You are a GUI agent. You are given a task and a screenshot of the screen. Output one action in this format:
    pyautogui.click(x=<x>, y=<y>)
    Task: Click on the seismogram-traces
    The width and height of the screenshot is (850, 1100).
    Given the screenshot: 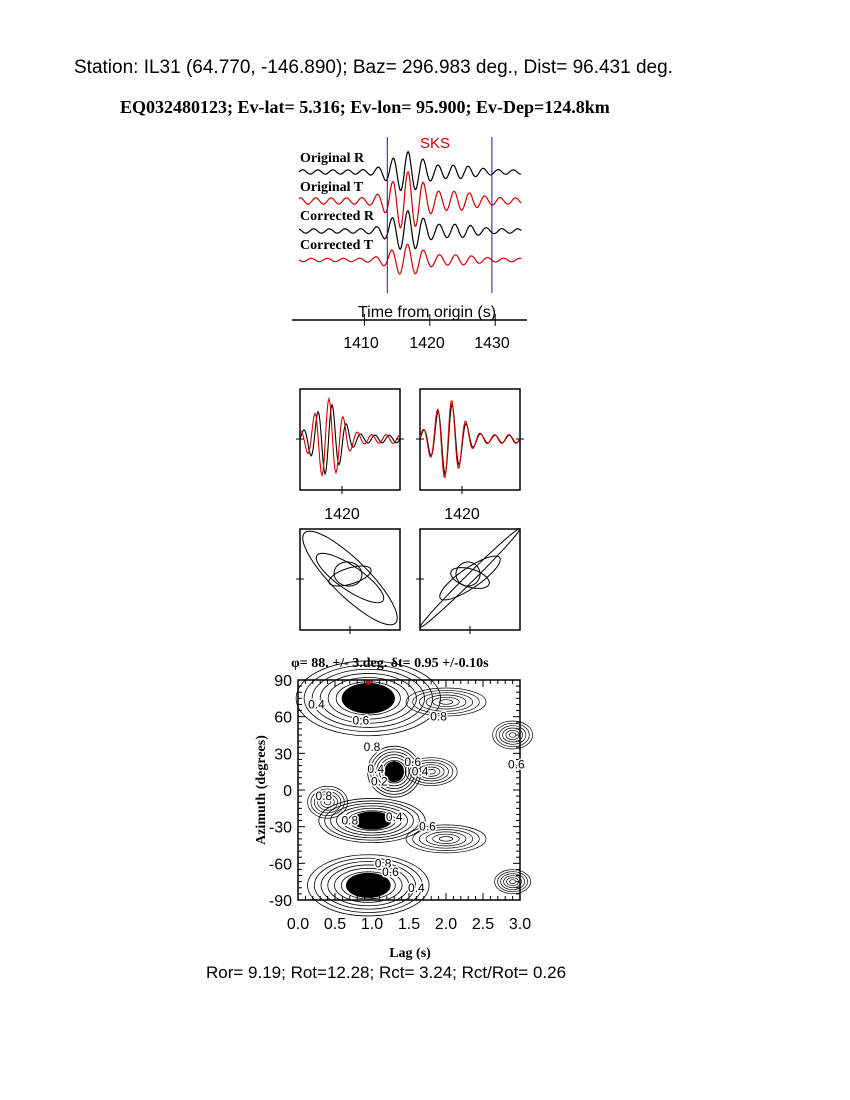 What is the action you would take?
    pyautogui.click(x=410, y=215)
    